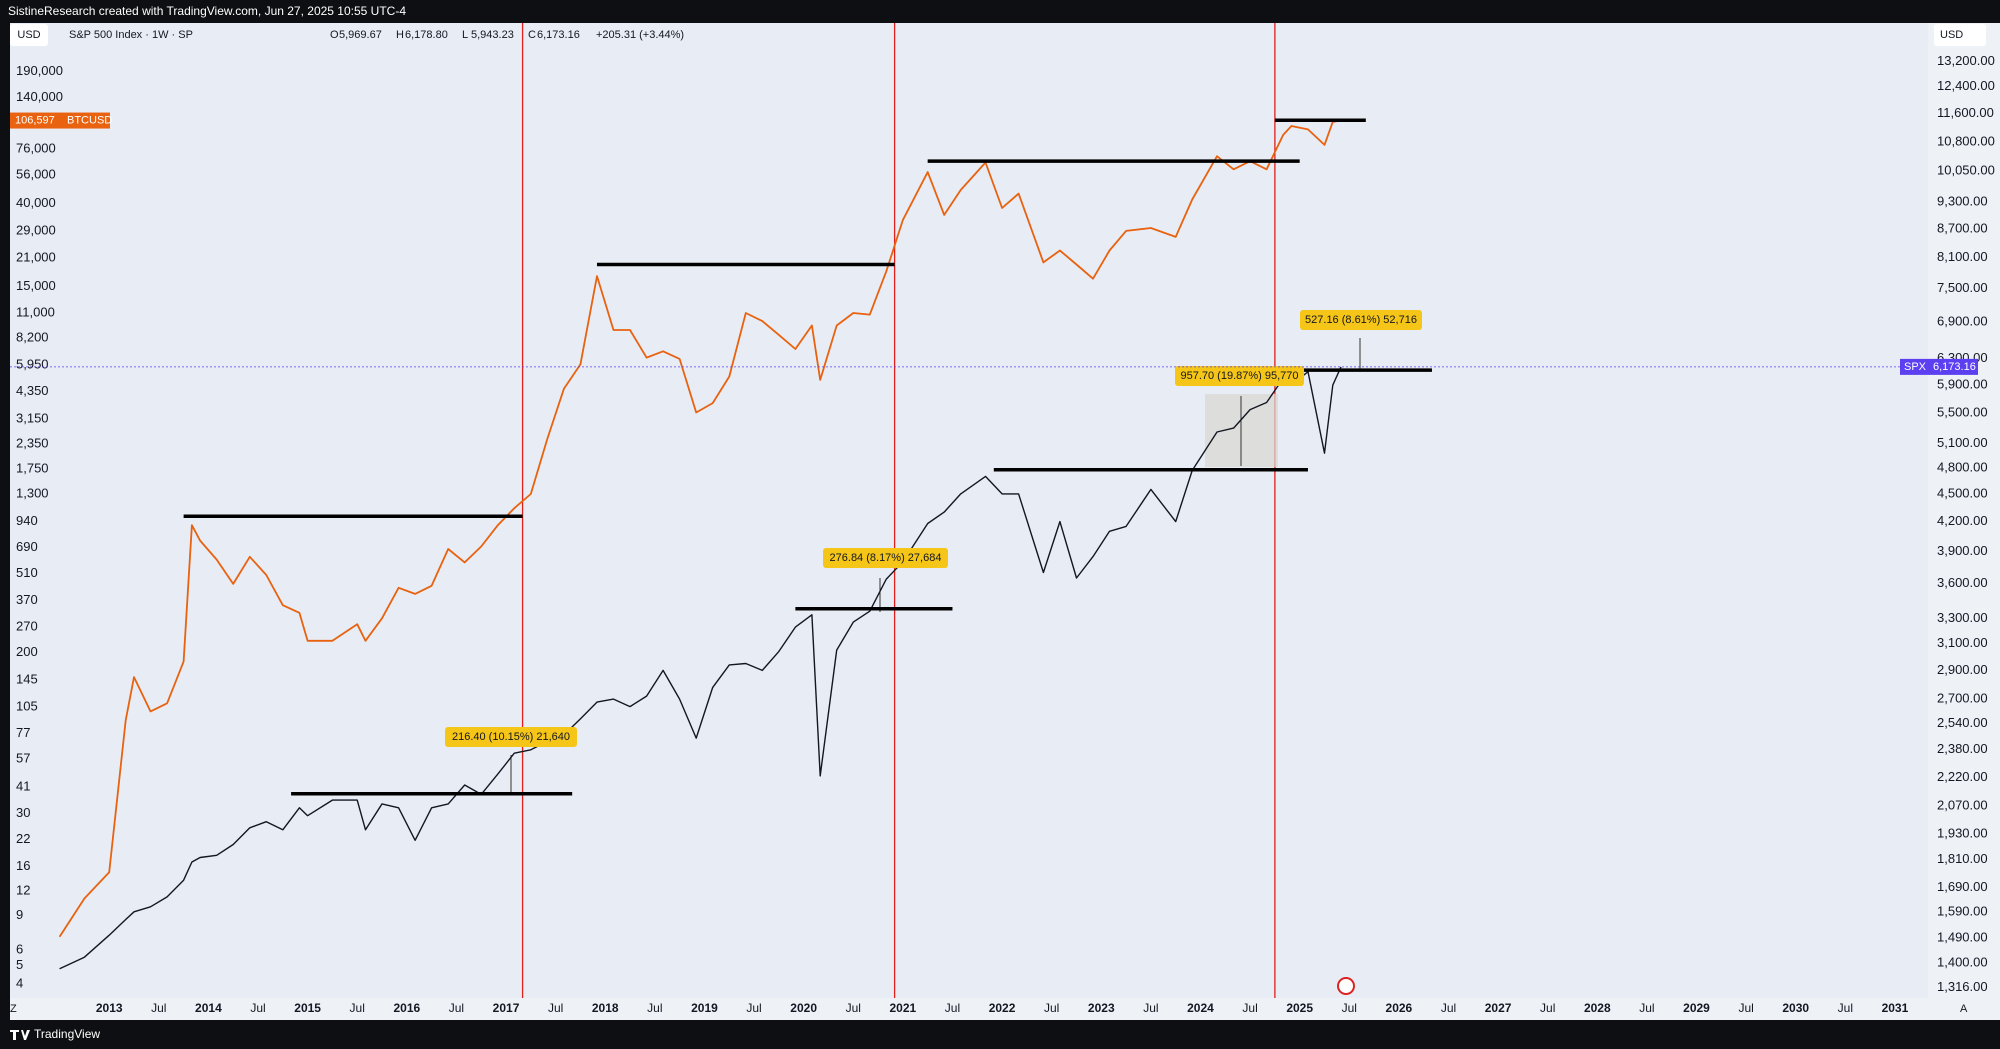 This screenshot has width=2000, height=1049. I want to click on y-tick-label: 5, so click(19, 964).